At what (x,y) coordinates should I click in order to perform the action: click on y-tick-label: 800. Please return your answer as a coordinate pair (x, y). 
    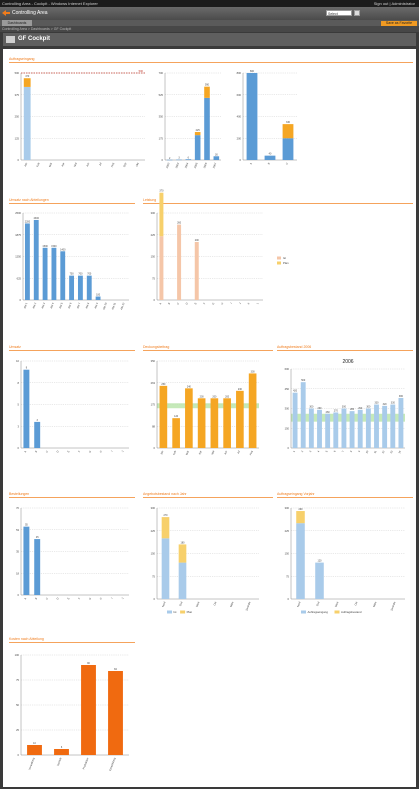
    Looking at the image, I should click on (239, 73).